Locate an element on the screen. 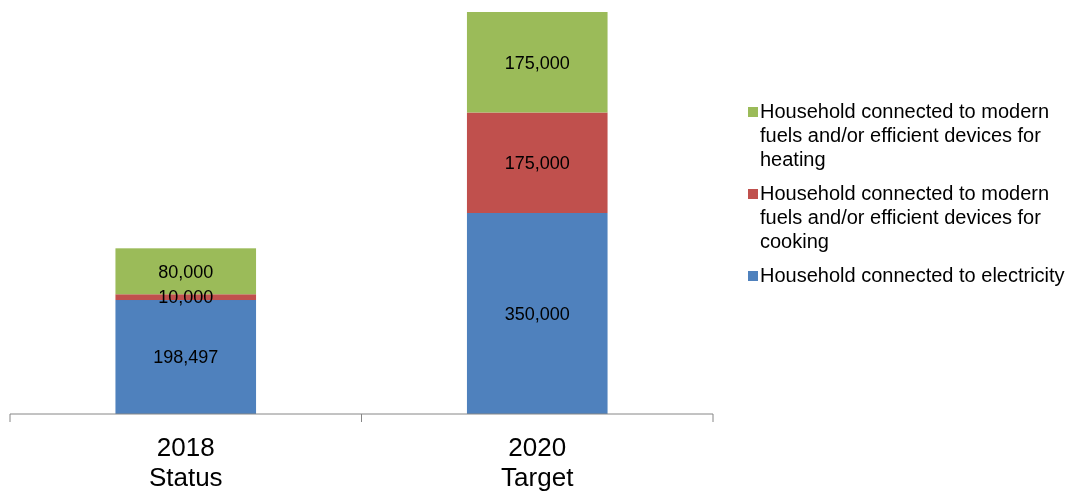 This screenshot has width=1089, height=496. legend-label: Household connected to electricity is located at coordinates (912, 275).